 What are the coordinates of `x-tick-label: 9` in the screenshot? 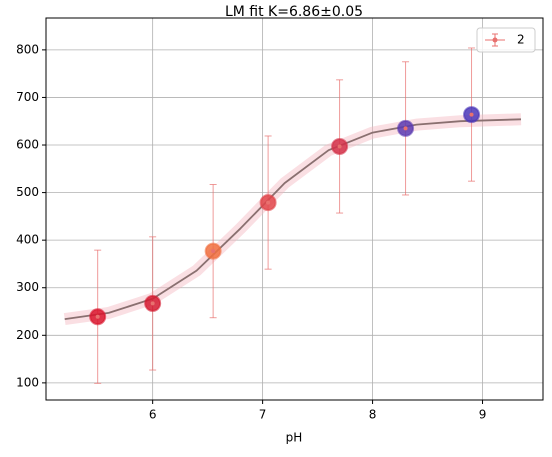 It's located at (483, 415).